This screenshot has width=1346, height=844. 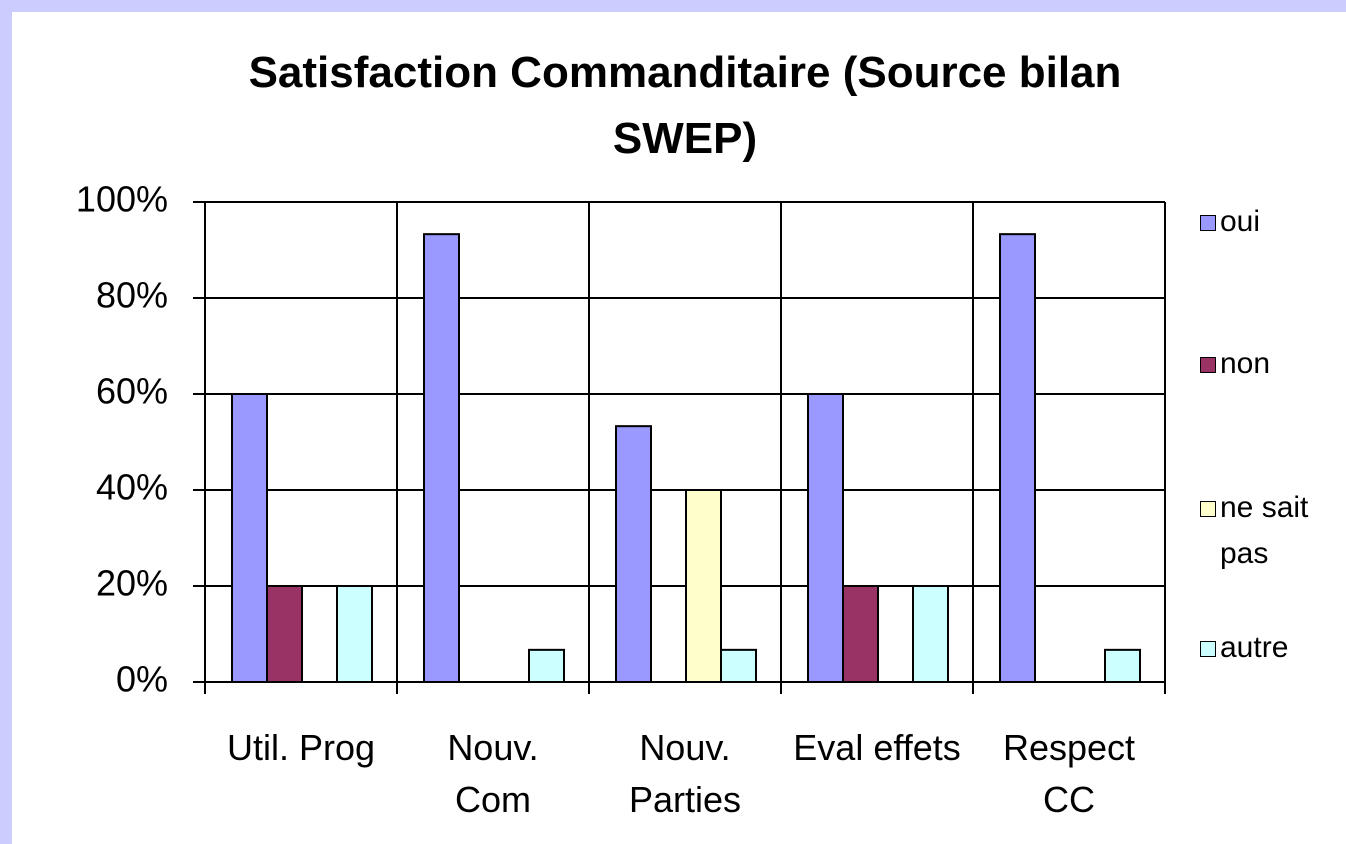 What do you see at coordinates (493, 773) in the screenshot?
I see `x-tick-label: Nouv. Com` at bounding box center [493, 773].